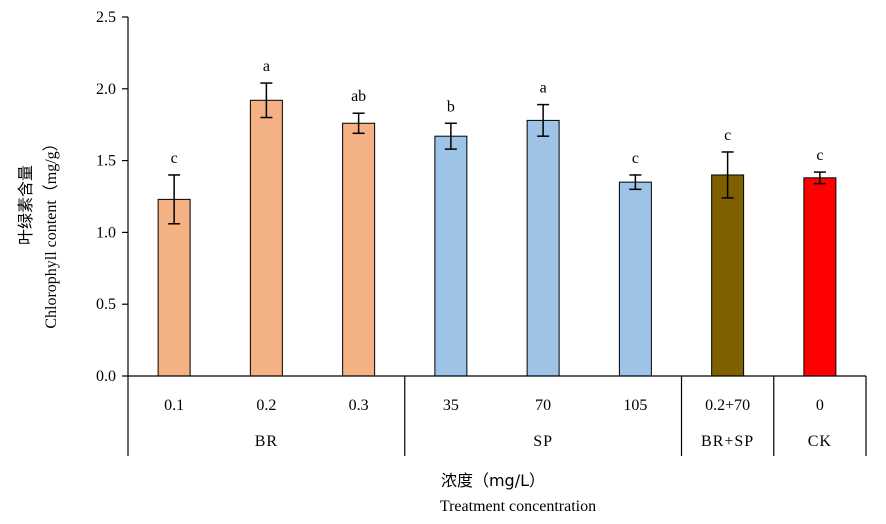  What do you see at coordinates (51, 231) in the screenshot?
I see `y-axis-label-en: Chlorophyll content（mg/g）` at bounding box center [51, 231].